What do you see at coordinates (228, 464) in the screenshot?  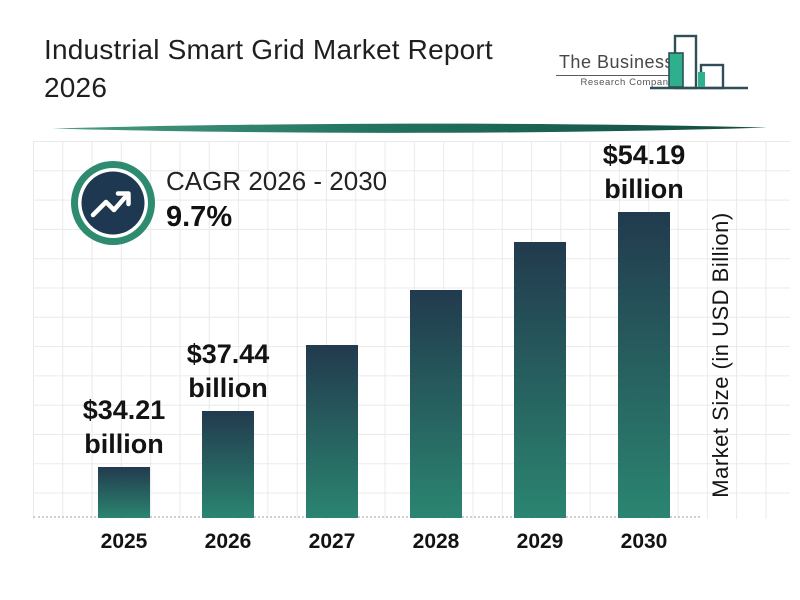 I see `bar-2026` at bounding box center [228, 464].